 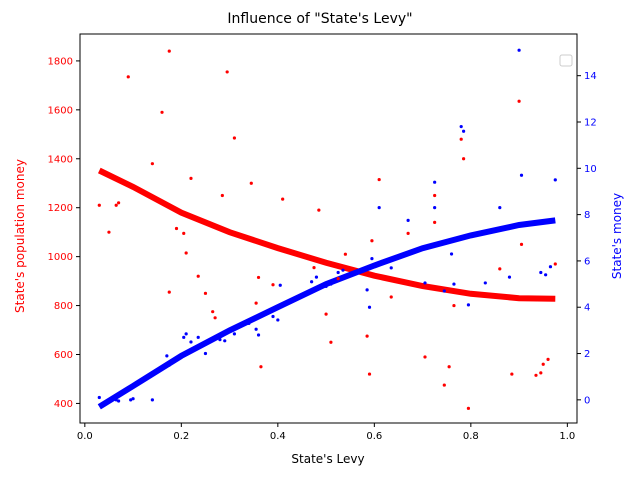 What do you see at coordinates (590, 169) in the screenshot?
I see `right-y-tick-label: 10` at bounding box center [590, 169].